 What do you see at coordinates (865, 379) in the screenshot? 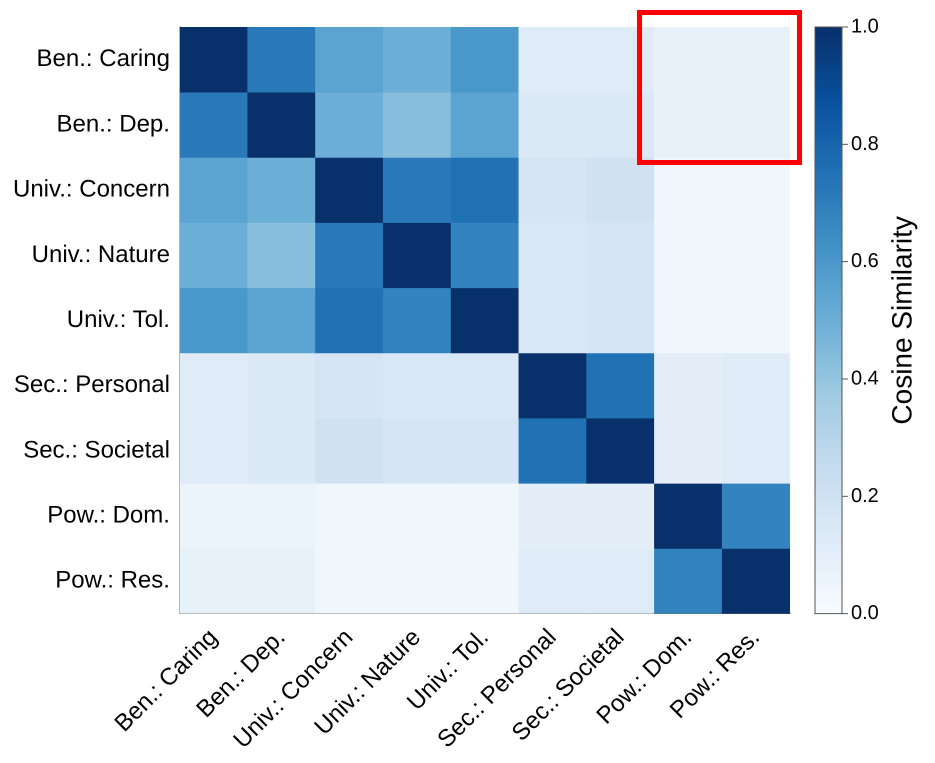
I see `color-bar-label: 0.4` at bounding box center [865, 379].